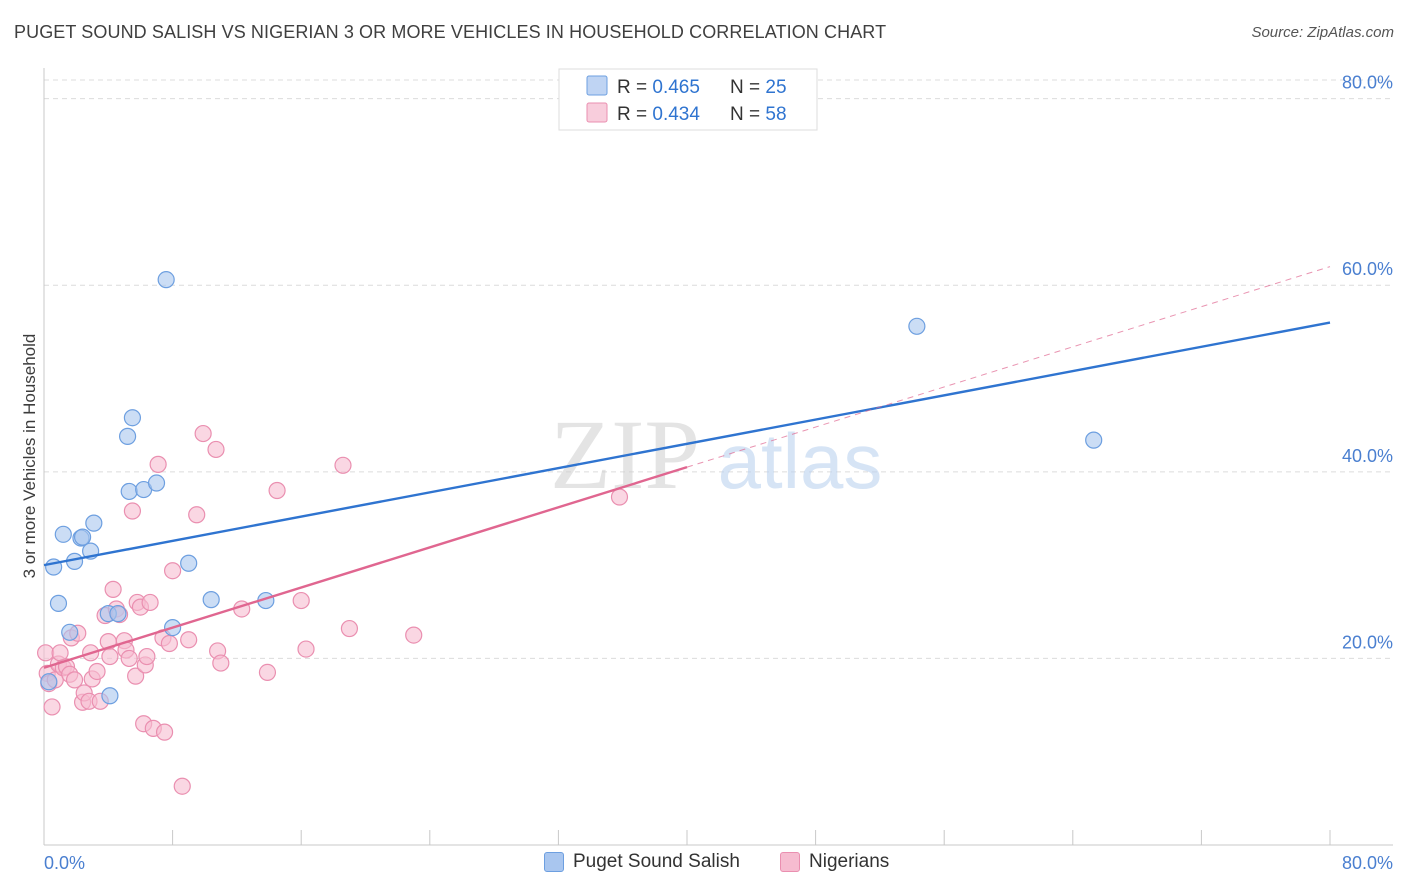 This screenshot has height=892, width=1406. I want to click on legend-swatch-nigerians-bottom, so click(790, 862).